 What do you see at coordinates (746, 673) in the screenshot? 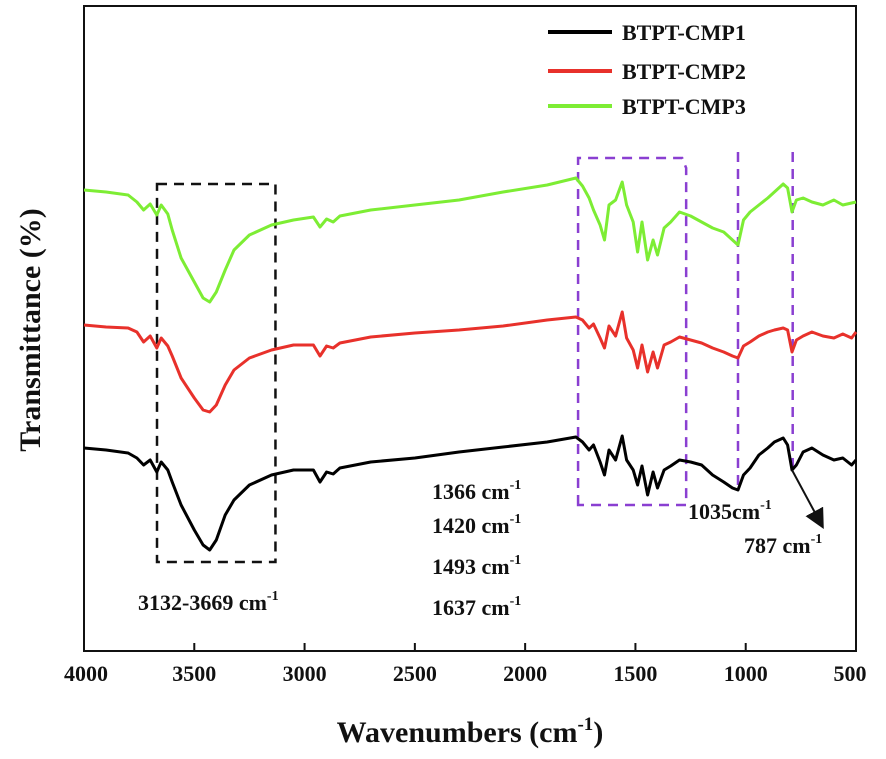
I see `x-tick-label: 1000` at bounding box center [746, 673].